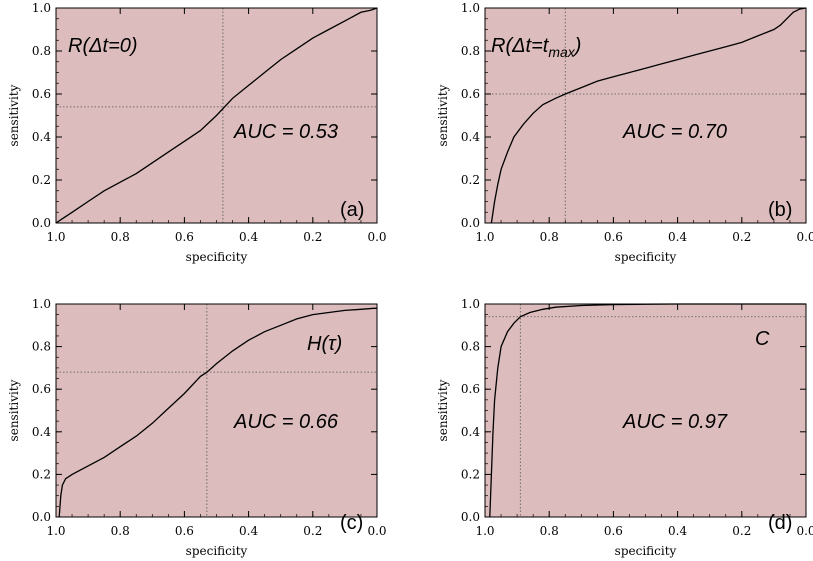 The width and height of the screenshot is (813, 561). Describe the element at coordinates (674, 132) in the screenshot. I see `auc-annotation: AUC = 0.70` at that location.